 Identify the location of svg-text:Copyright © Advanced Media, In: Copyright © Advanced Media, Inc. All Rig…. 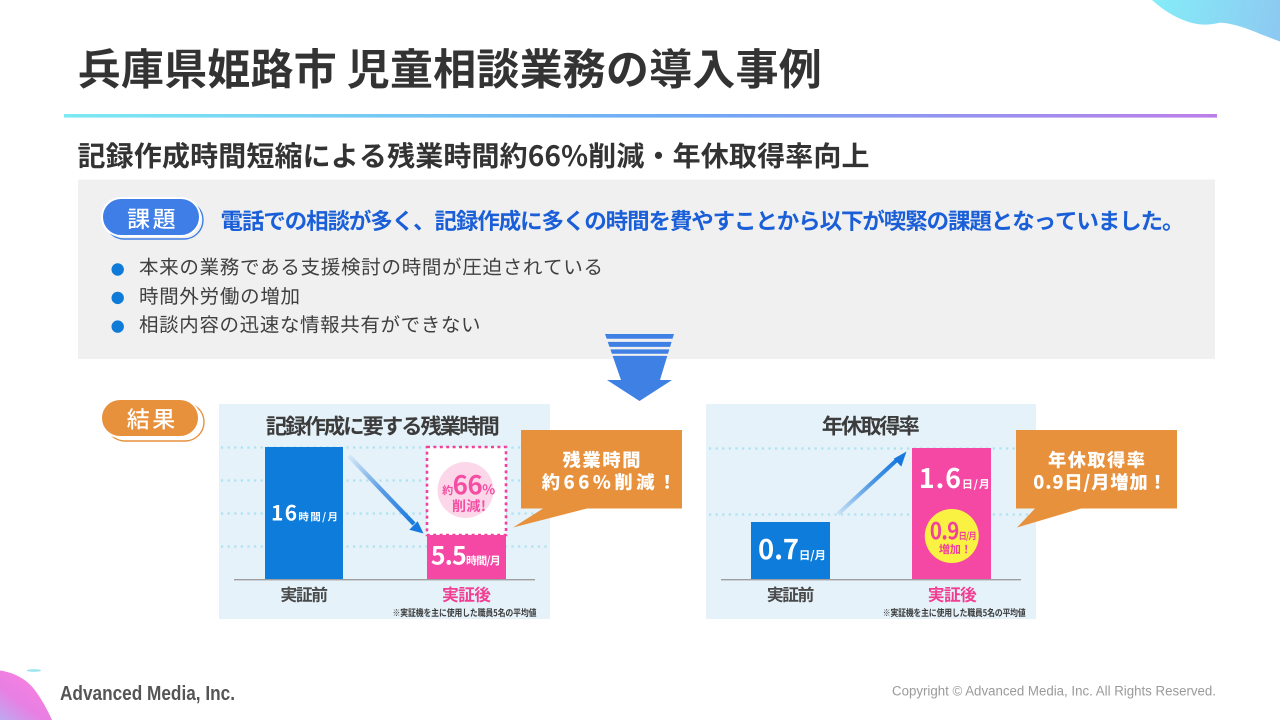
(1054, 691).